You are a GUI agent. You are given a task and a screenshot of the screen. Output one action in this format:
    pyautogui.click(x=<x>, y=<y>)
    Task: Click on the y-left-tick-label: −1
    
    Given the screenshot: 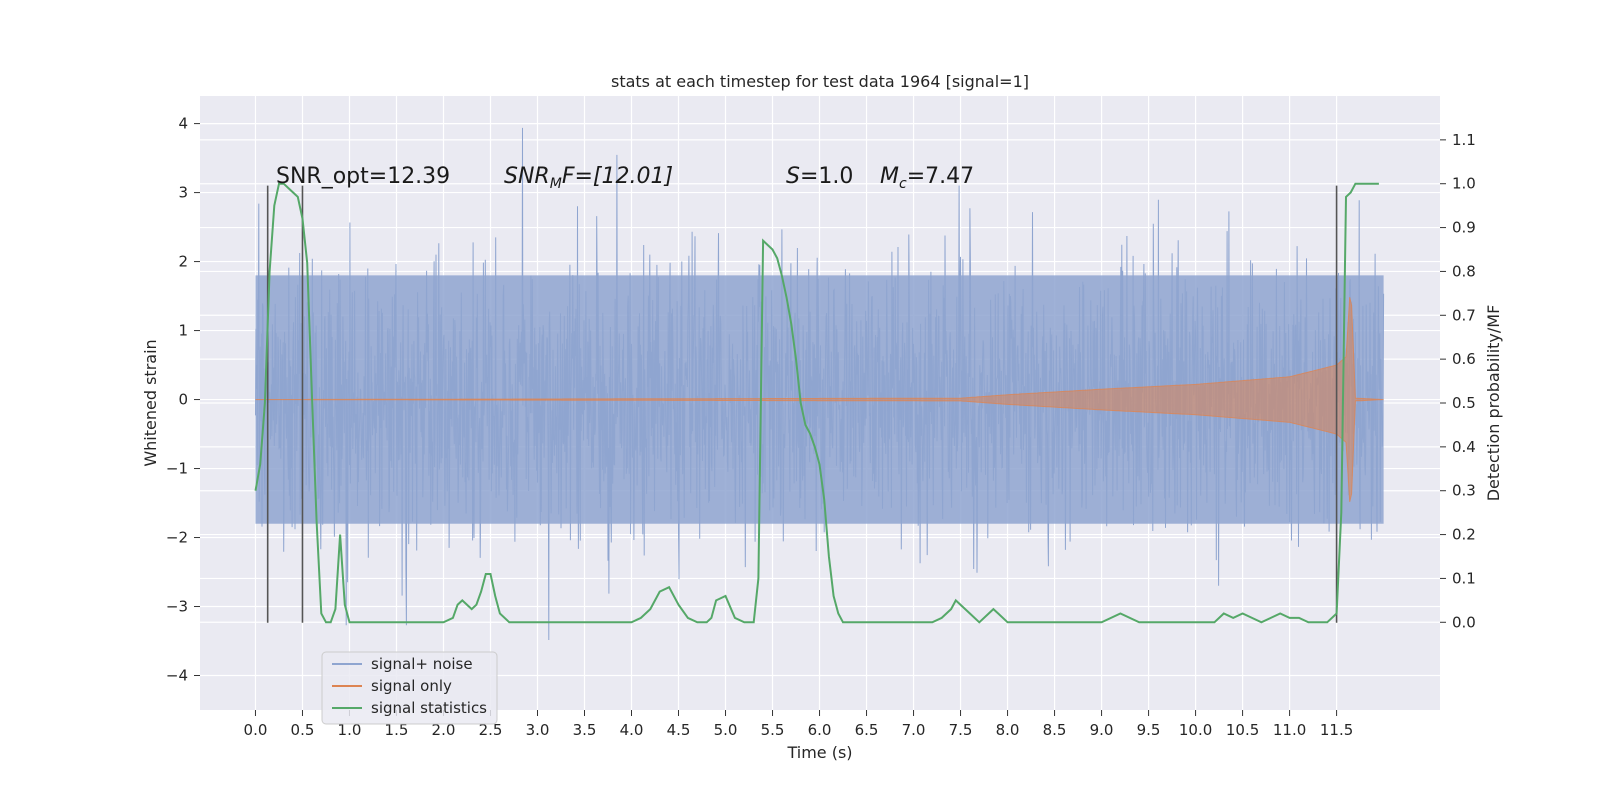 What is the action you would take?
    pyautogui.click(x=177, y=469)
    